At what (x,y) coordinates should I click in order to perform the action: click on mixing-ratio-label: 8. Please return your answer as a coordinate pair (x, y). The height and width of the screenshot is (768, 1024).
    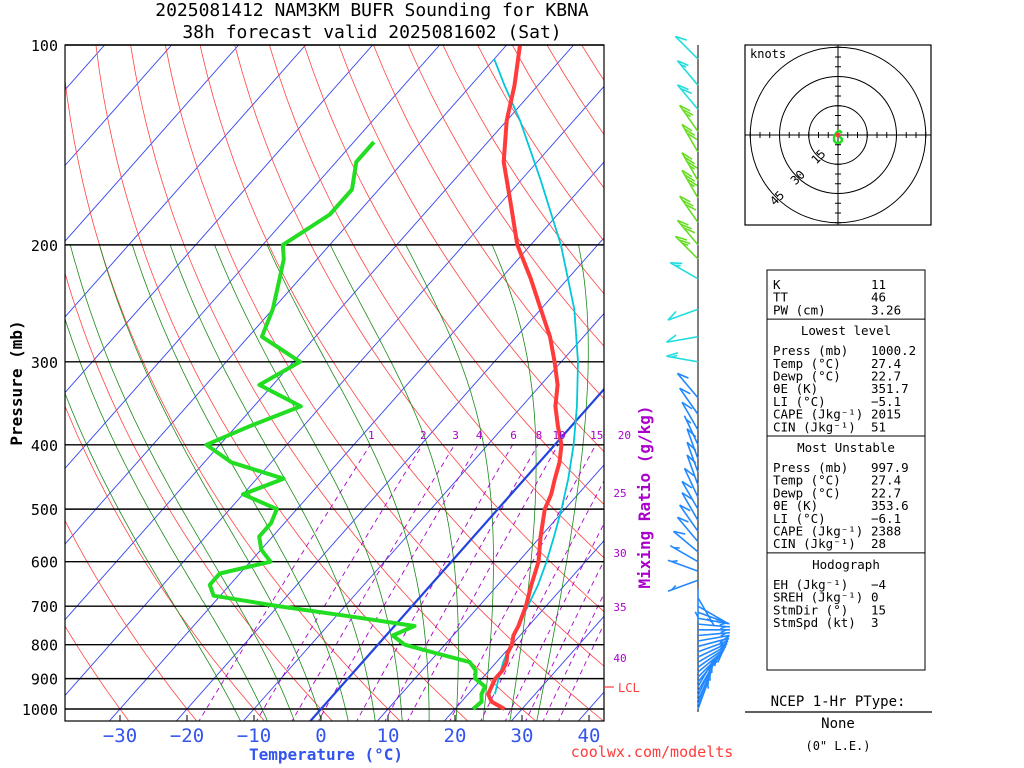
    Looking at the image, I should click on (539, 435).